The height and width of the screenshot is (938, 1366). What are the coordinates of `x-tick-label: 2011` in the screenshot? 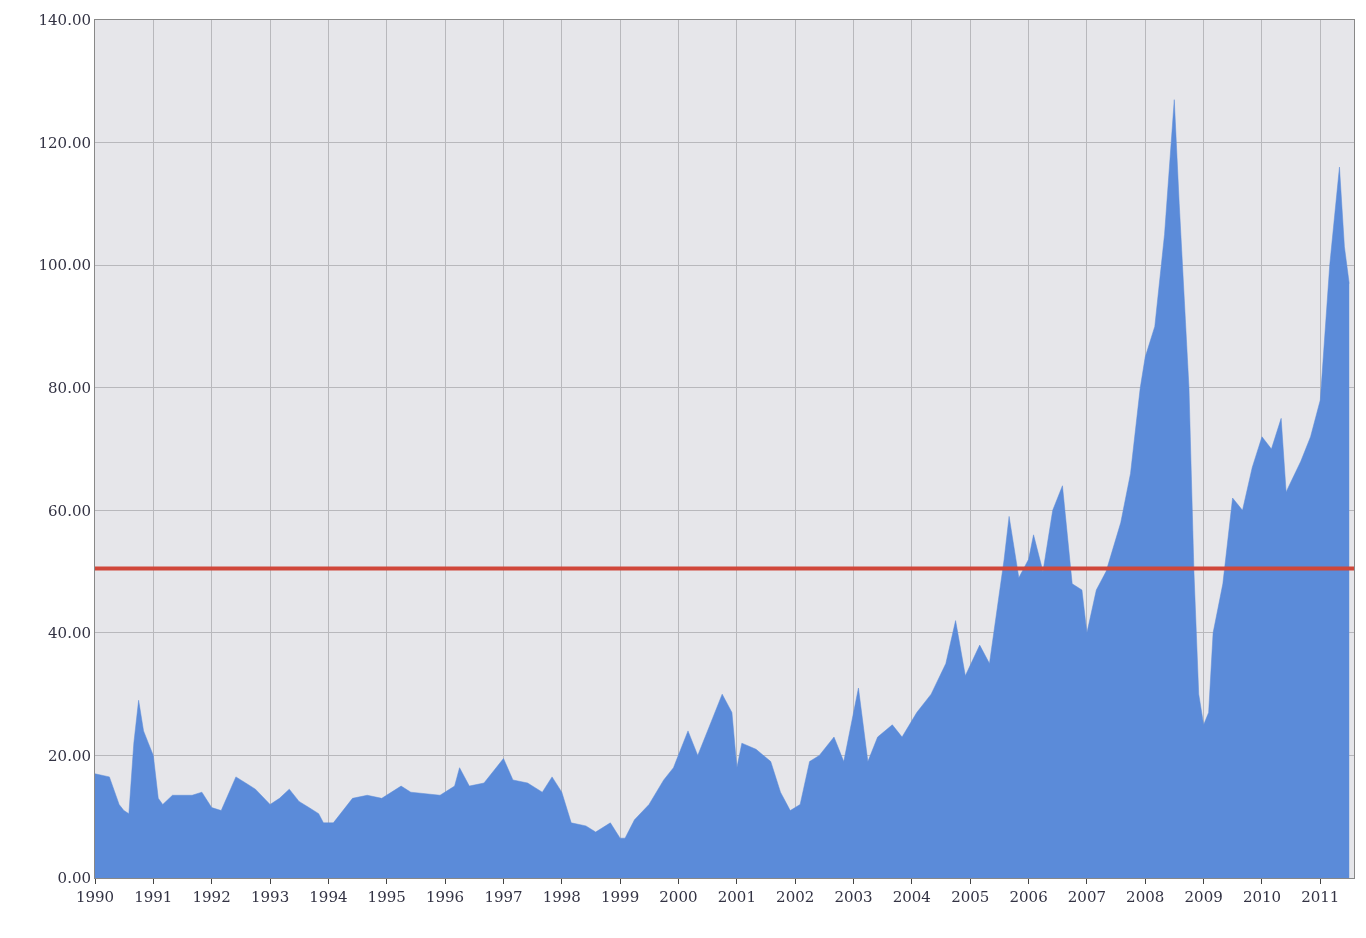 It's located at (1320, 897).